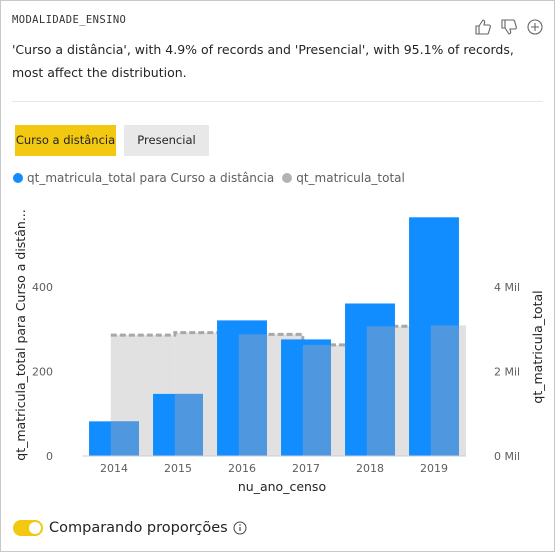 The image size is (557, 554). I want to click on filter-curso-a-distancia: Curso a distância, so click(65, 140).